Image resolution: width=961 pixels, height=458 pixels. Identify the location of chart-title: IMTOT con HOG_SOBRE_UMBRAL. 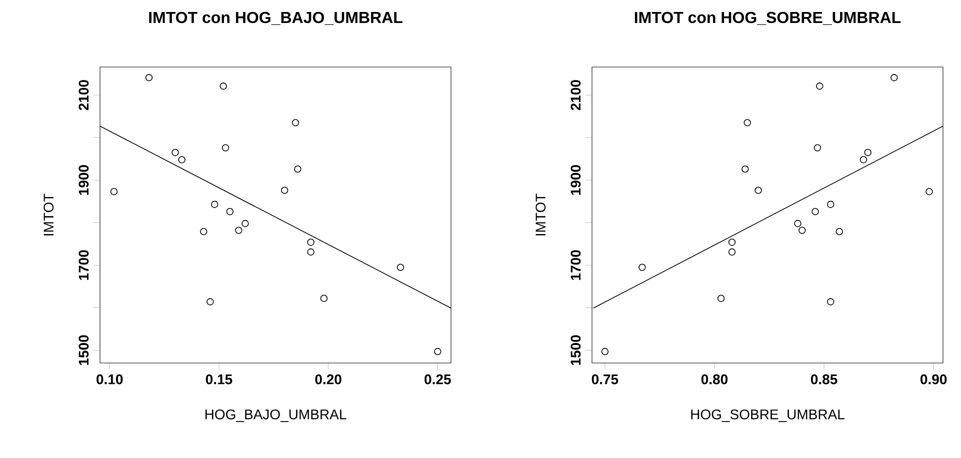
(767, 18).